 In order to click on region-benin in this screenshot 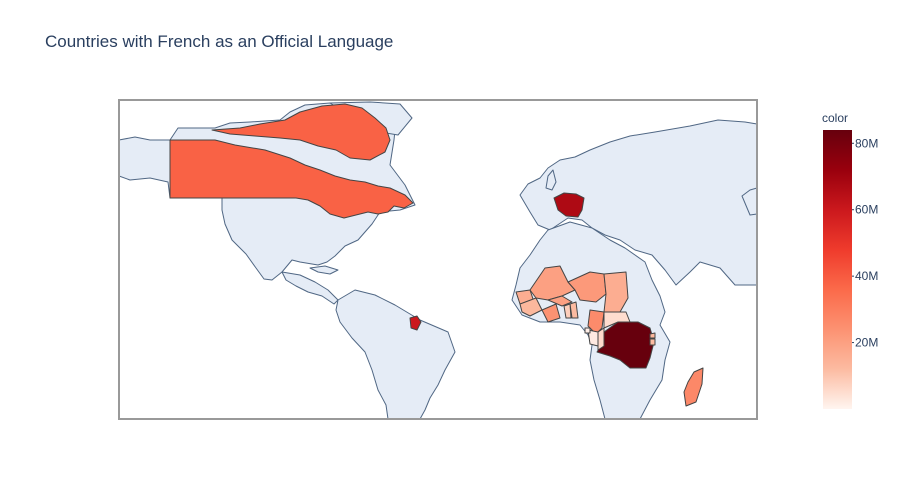, I will do `click(574, 310)`.